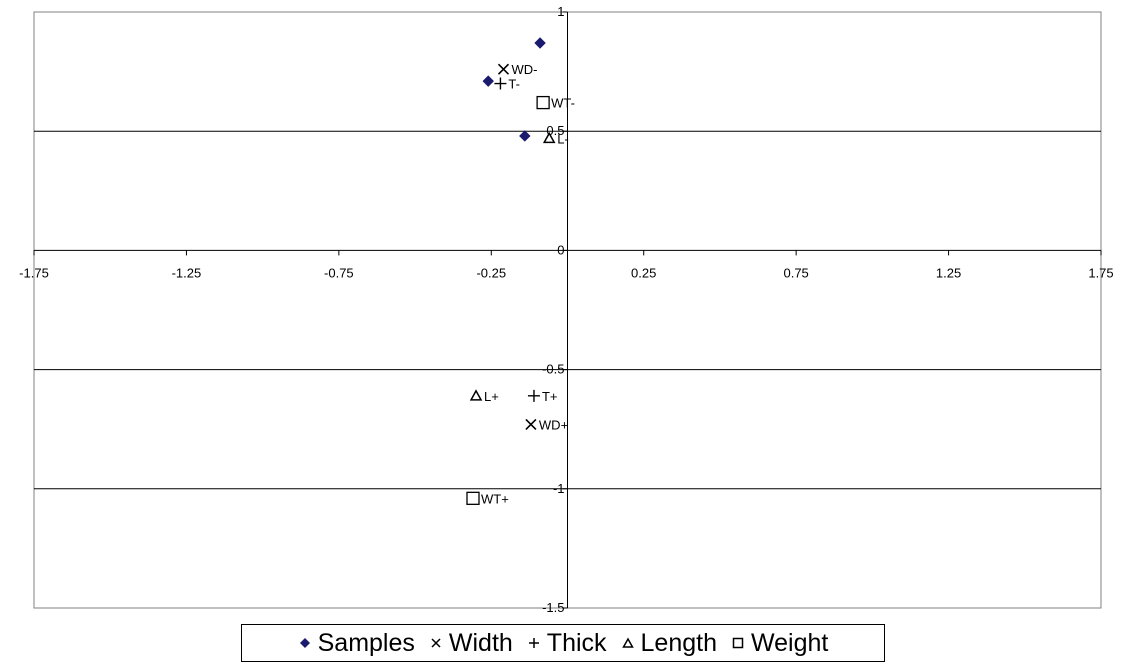  Describe the element at coordinates (514, 84) in the screenshot. I see `point-label: T-` at that location.